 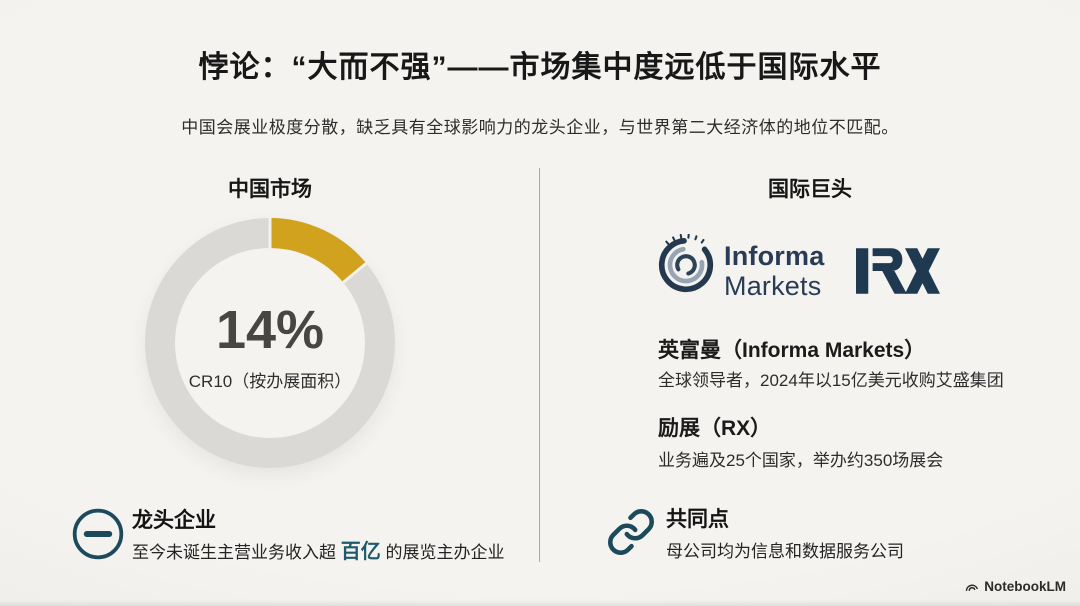 I want to click on notebooklm-brand-label: NotebookLM, so click(x=1025, y=586).